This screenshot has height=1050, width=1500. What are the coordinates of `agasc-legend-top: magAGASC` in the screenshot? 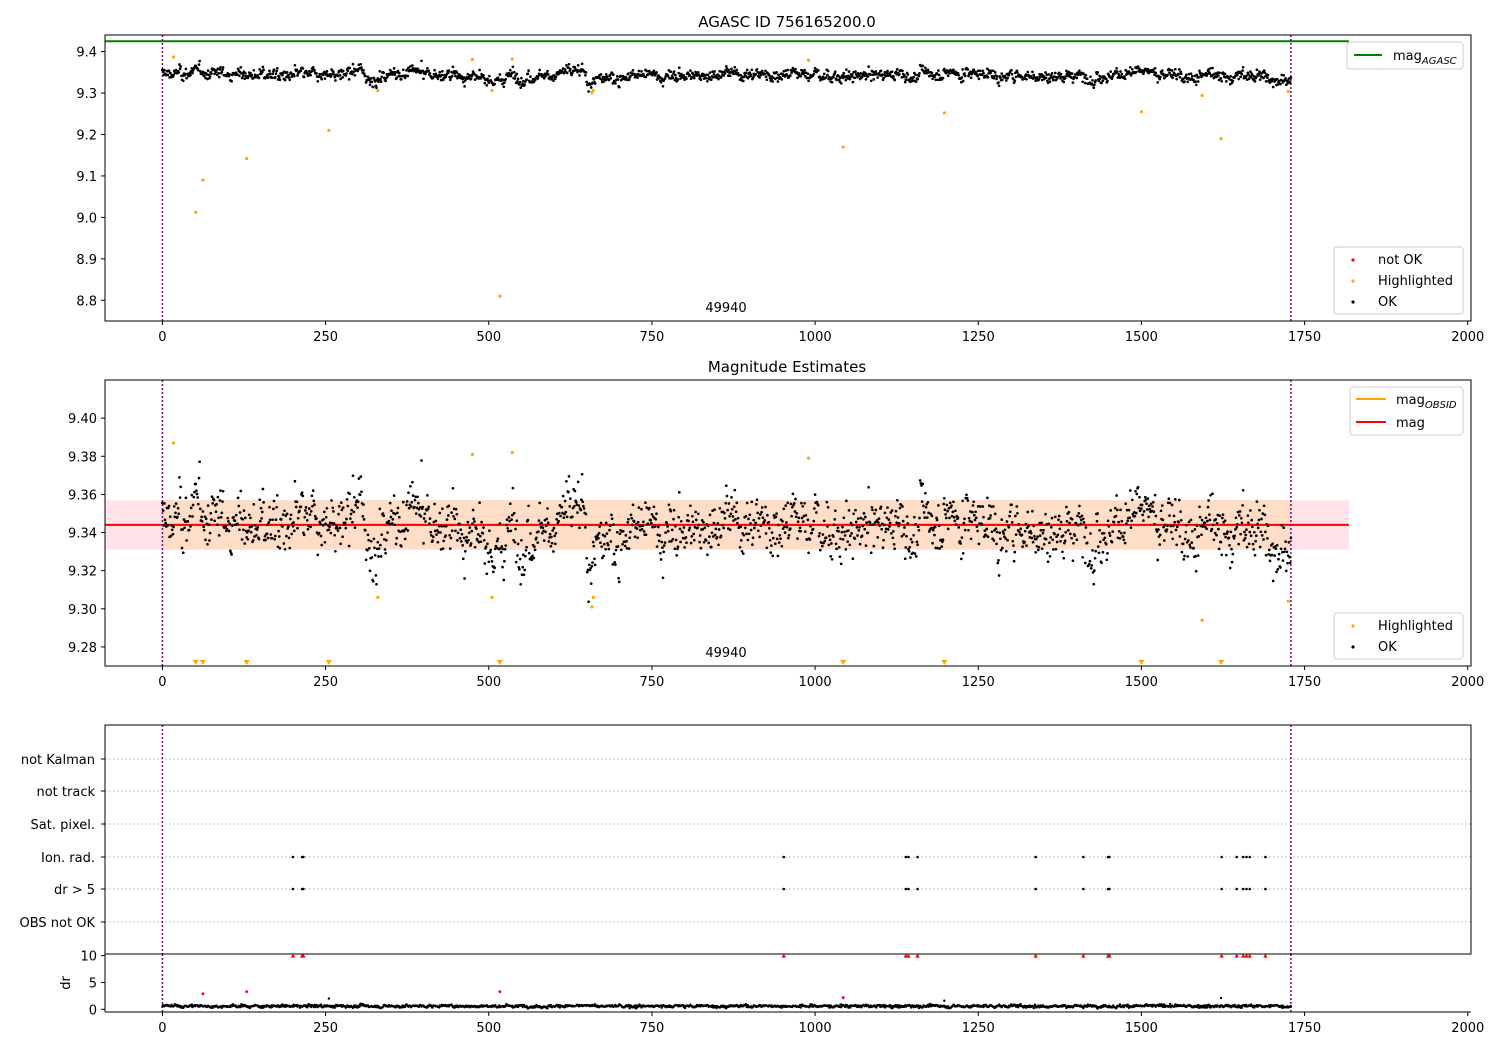 It's located at (1405, 55).